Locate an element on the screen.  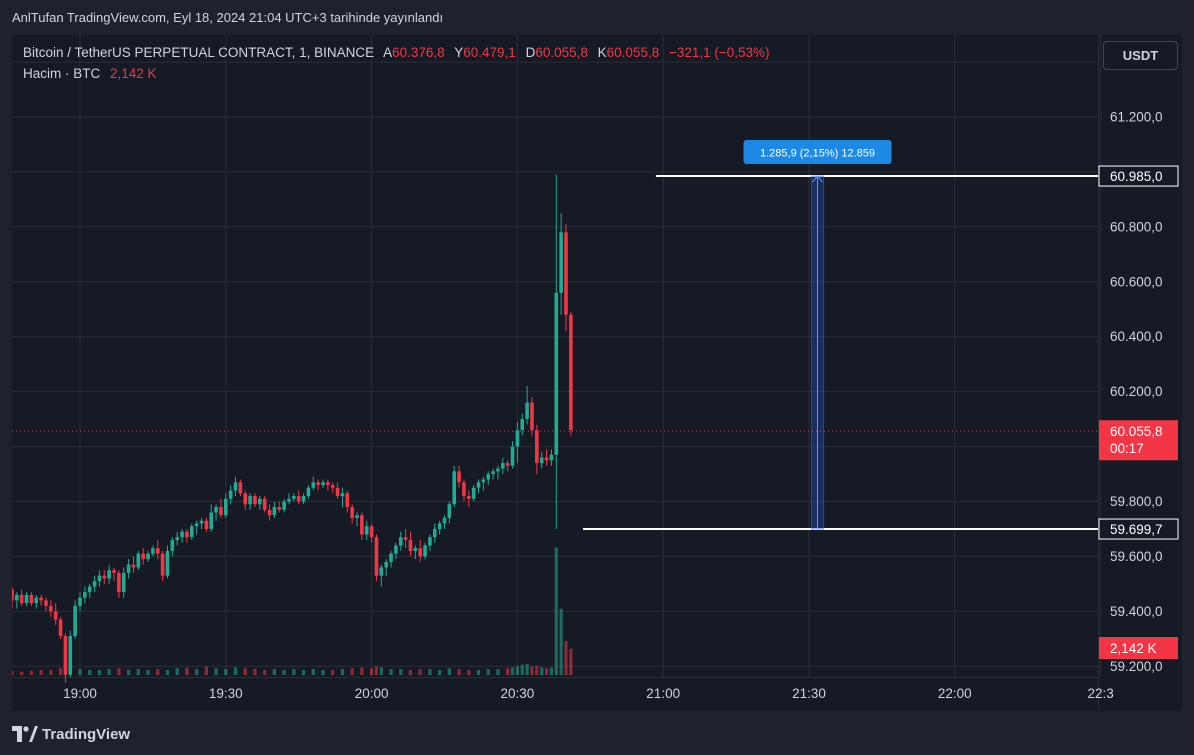
currency-button: USDT is located at coordinates (1140, 55).